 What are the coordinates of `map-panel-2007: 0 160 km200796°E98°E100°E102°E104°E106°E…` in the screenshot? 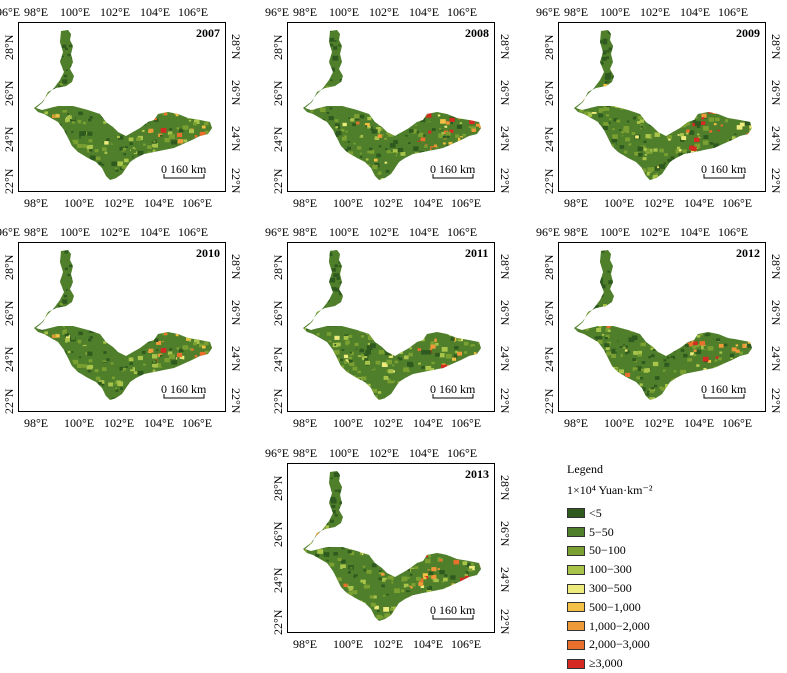 It's located at (121, 107).